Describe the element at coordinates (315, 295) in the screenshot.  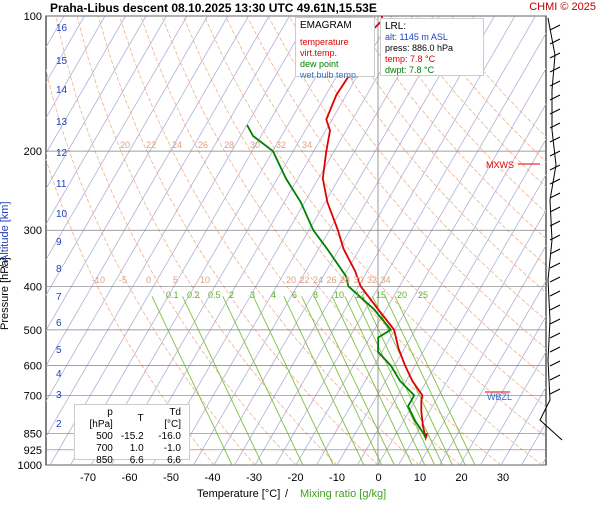
I see `mixing-ratio-label: 8` at that location.